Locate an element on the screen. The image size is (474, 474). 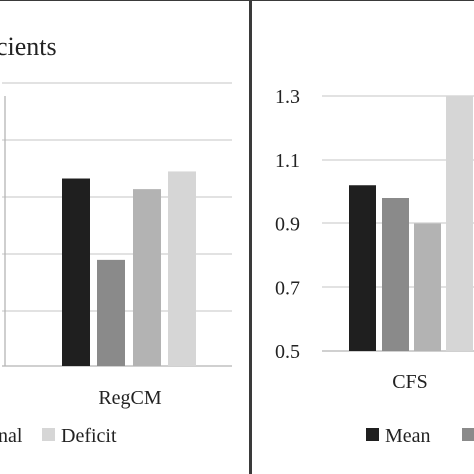
y-tick-label: 0.5 is located at coordinates (287, 352).